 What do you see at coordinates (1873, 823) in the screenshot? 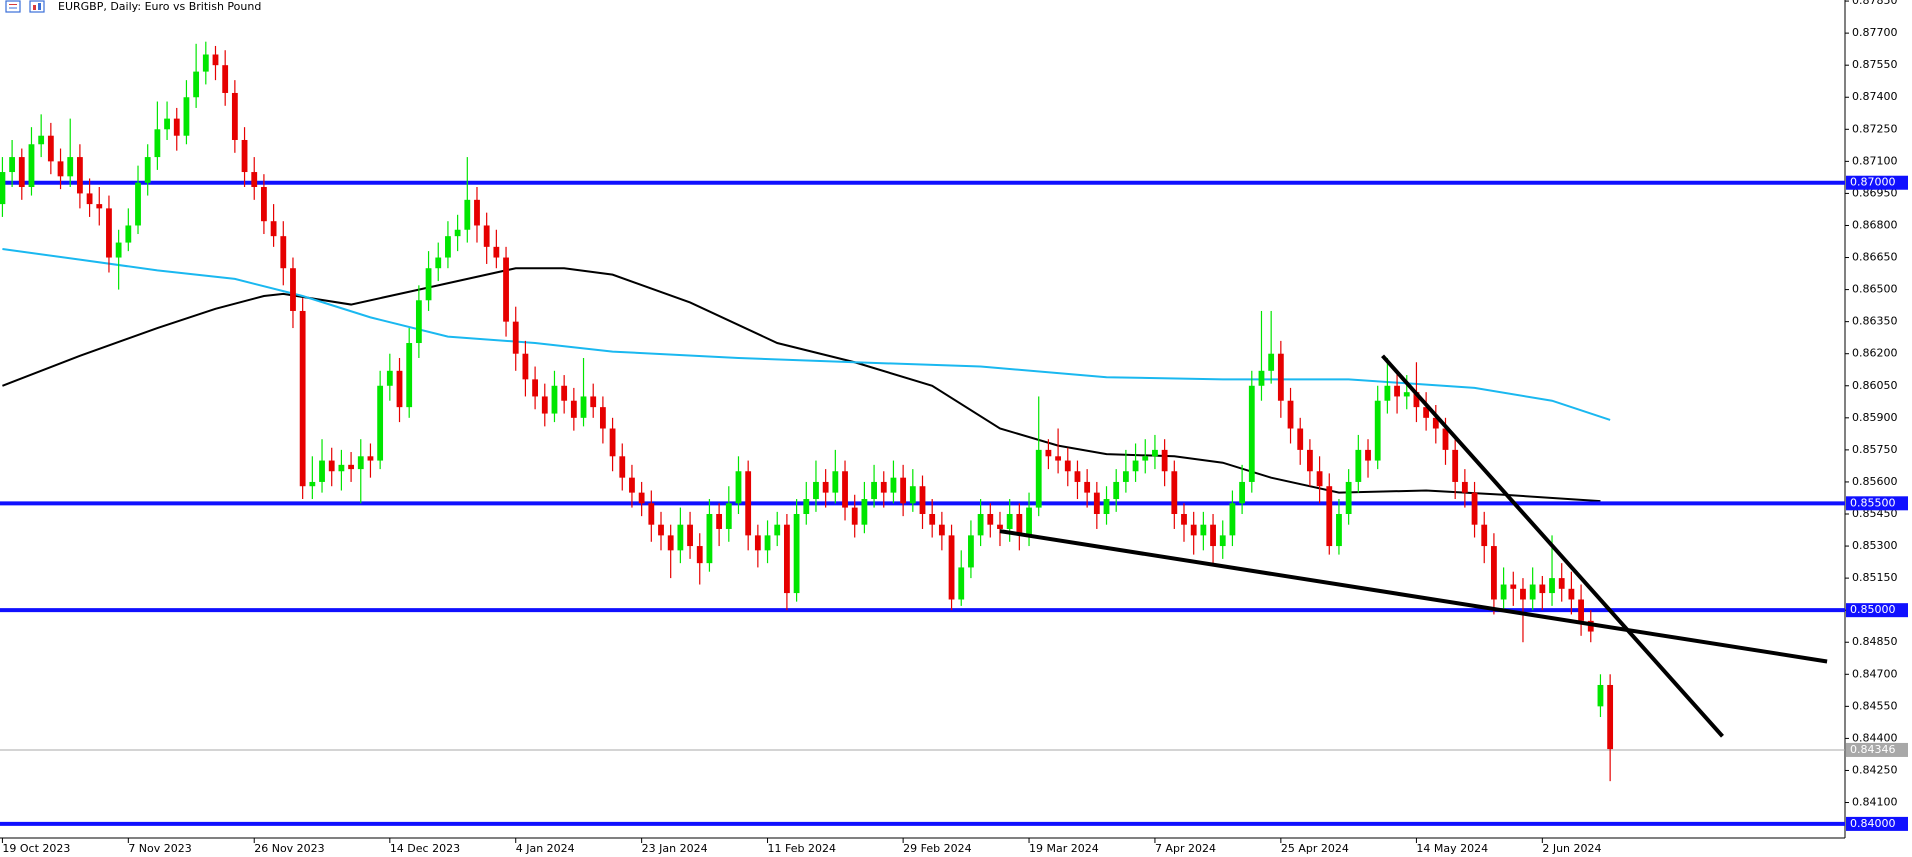
I see `level-label: 0.84000` at bounding box center [1873, 823].